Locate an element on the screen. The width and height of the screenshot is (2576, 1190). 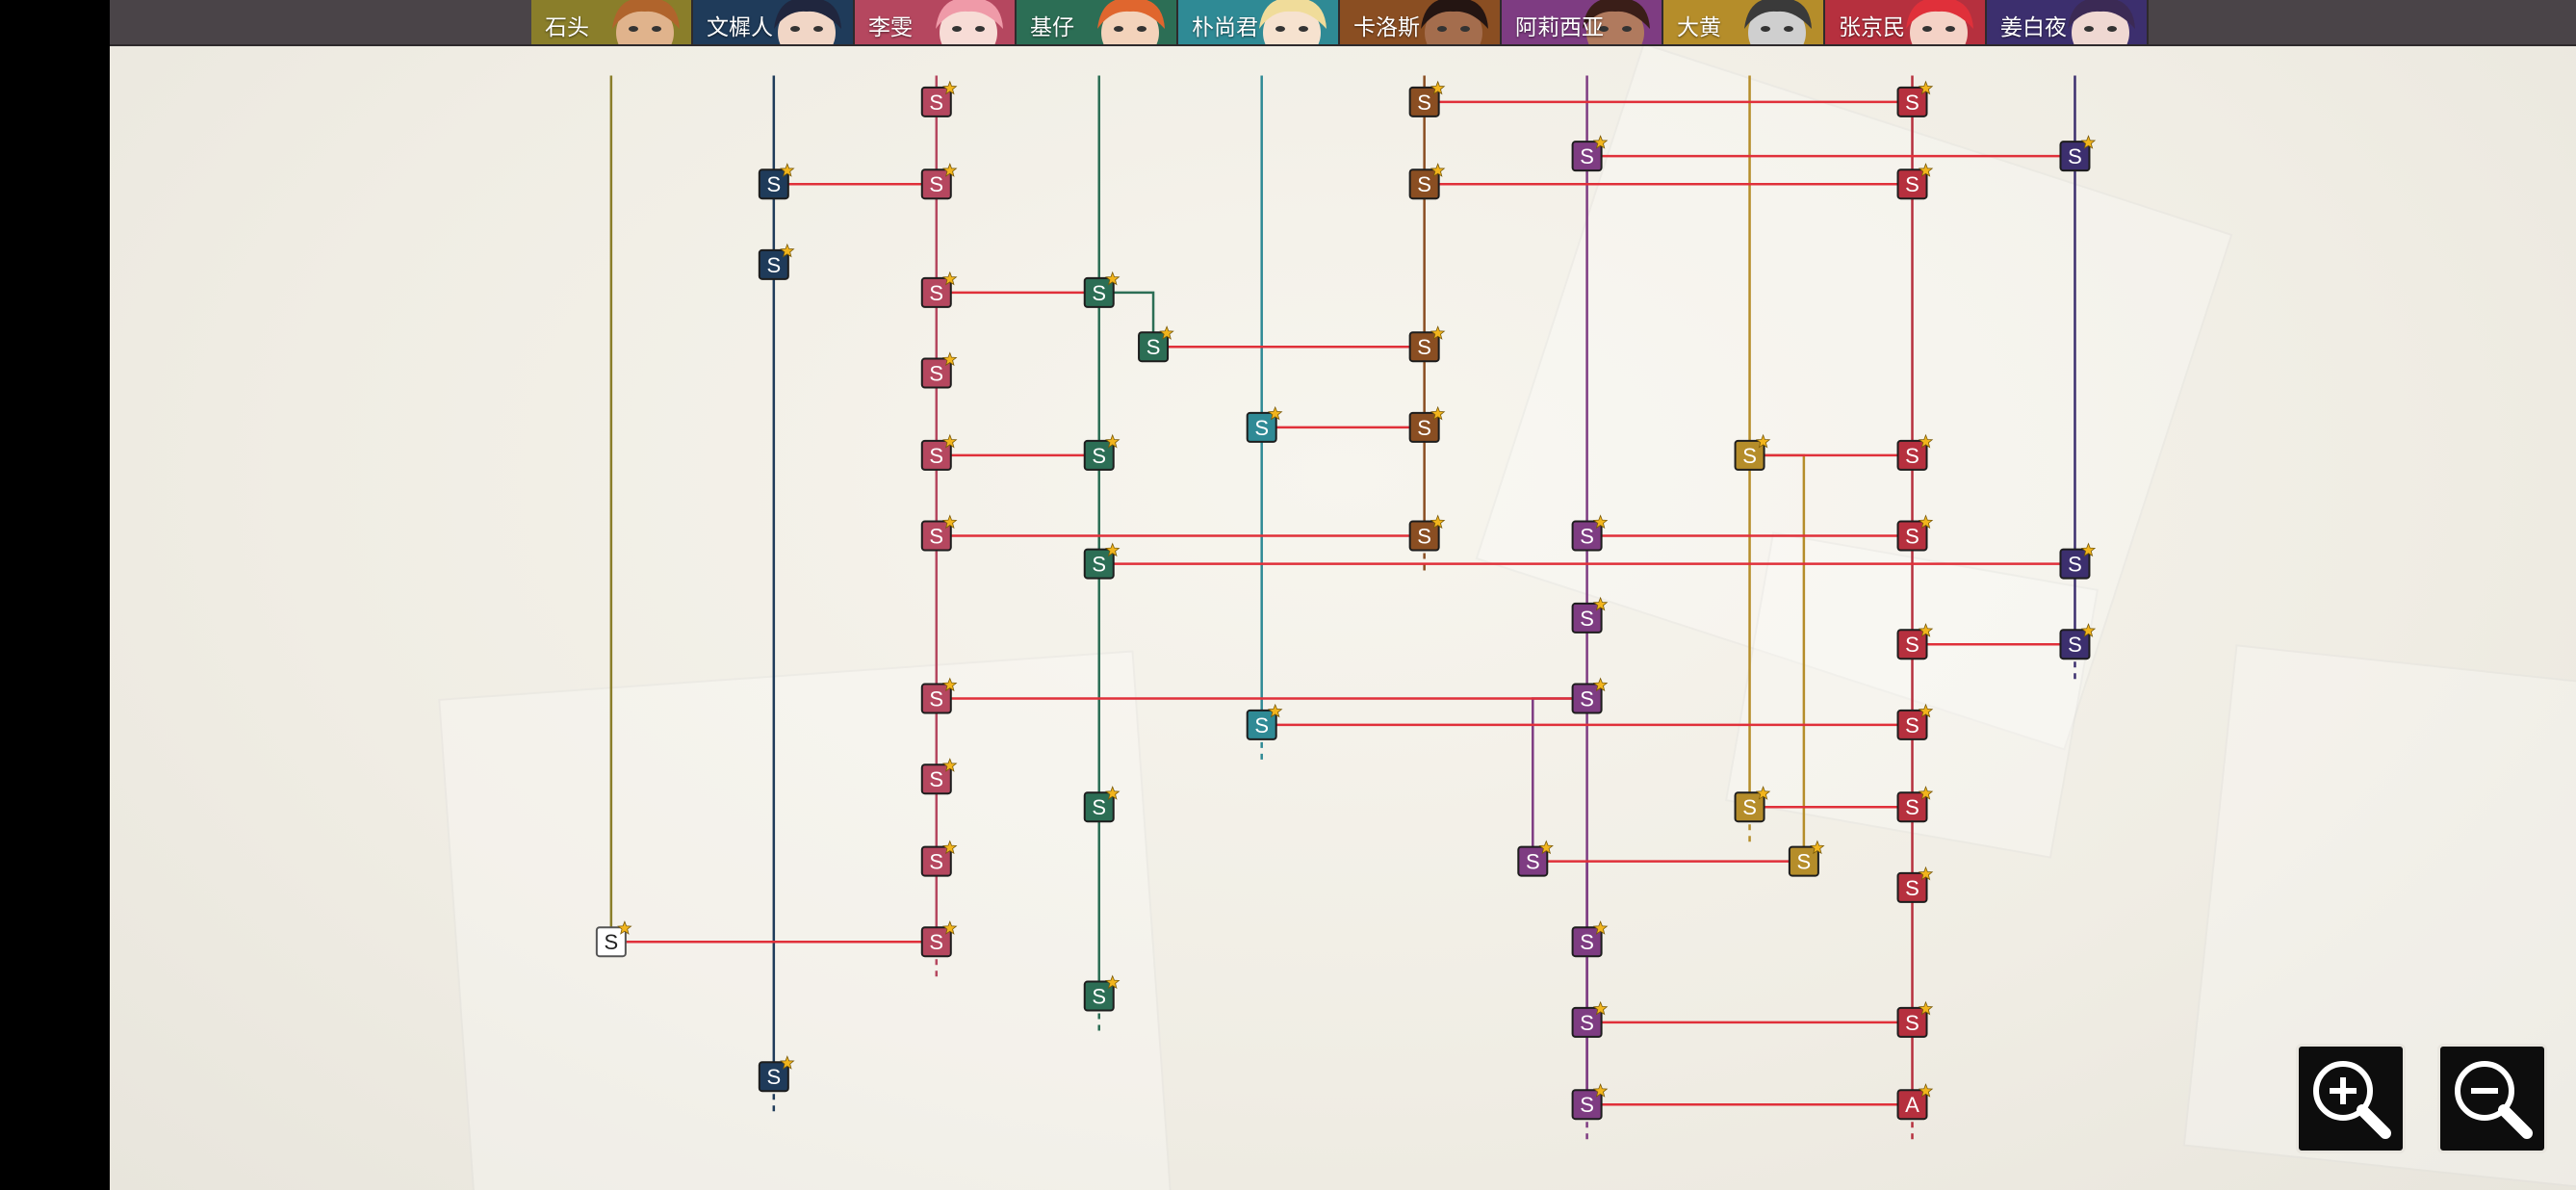
character-tab-liwen: 李雯 is located at coordinates (936, 22).